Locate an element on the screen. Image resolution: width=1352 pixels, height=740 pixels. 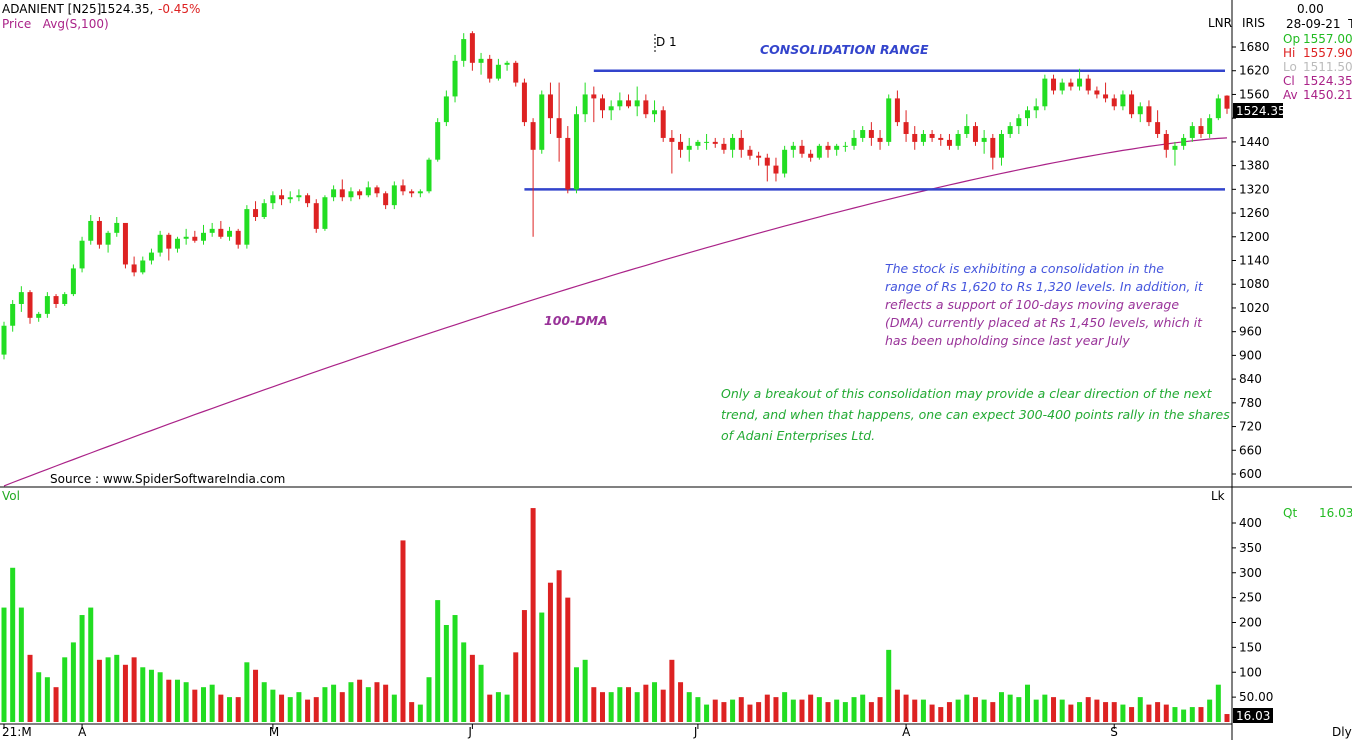
volume-tick-label: 400 is located at coordinates (1250, 523).